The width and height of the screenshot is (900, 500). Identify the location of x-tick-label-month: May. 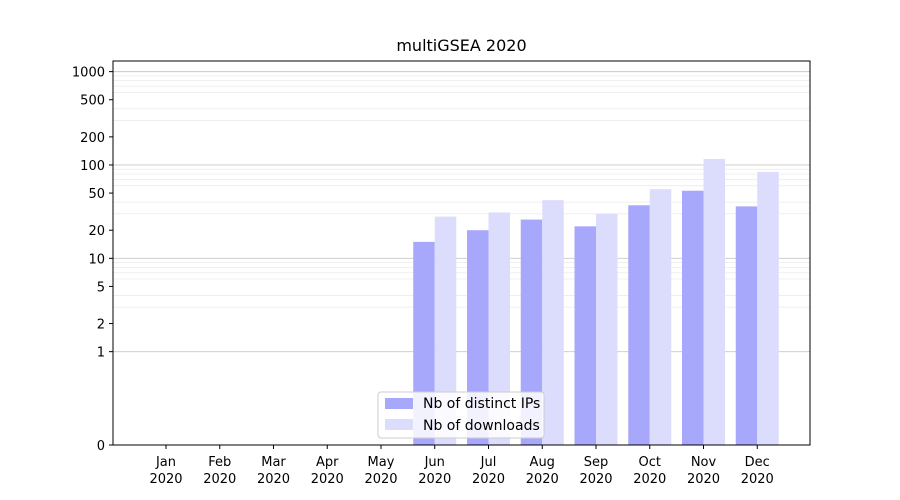
(381, 462).